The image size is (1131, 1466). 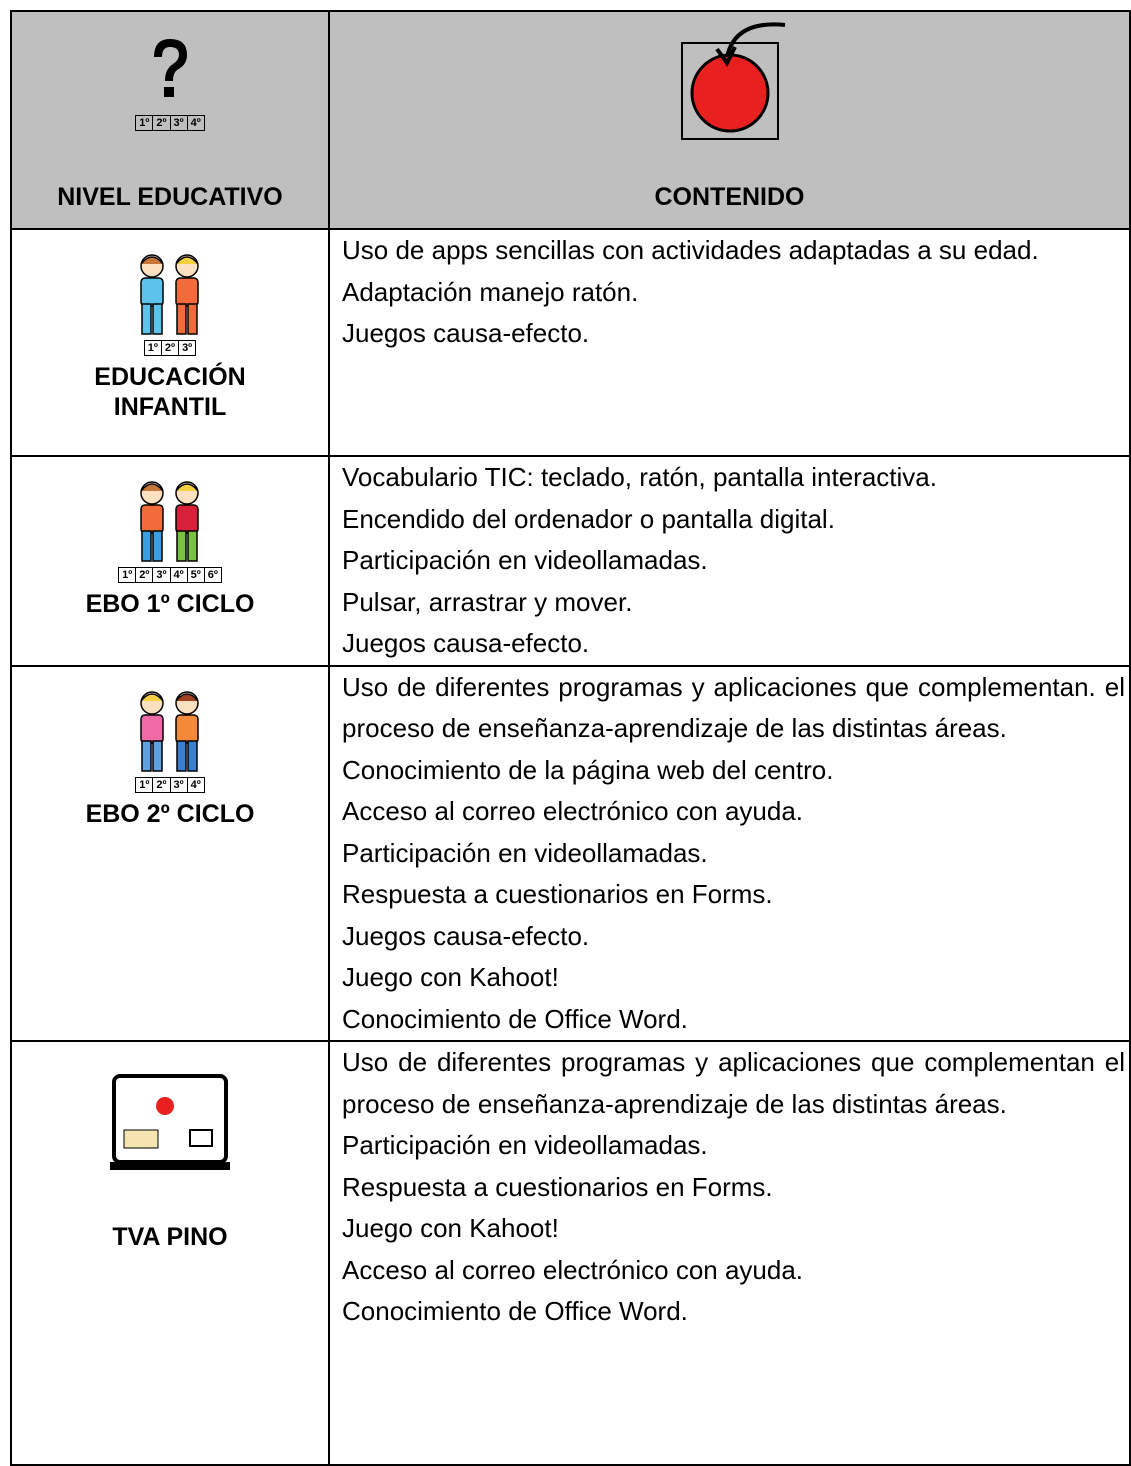 What do you see at coordinates (732, 81) in the screenshot?
I see `cause-effect-icon` at bounding box center [732, 81].